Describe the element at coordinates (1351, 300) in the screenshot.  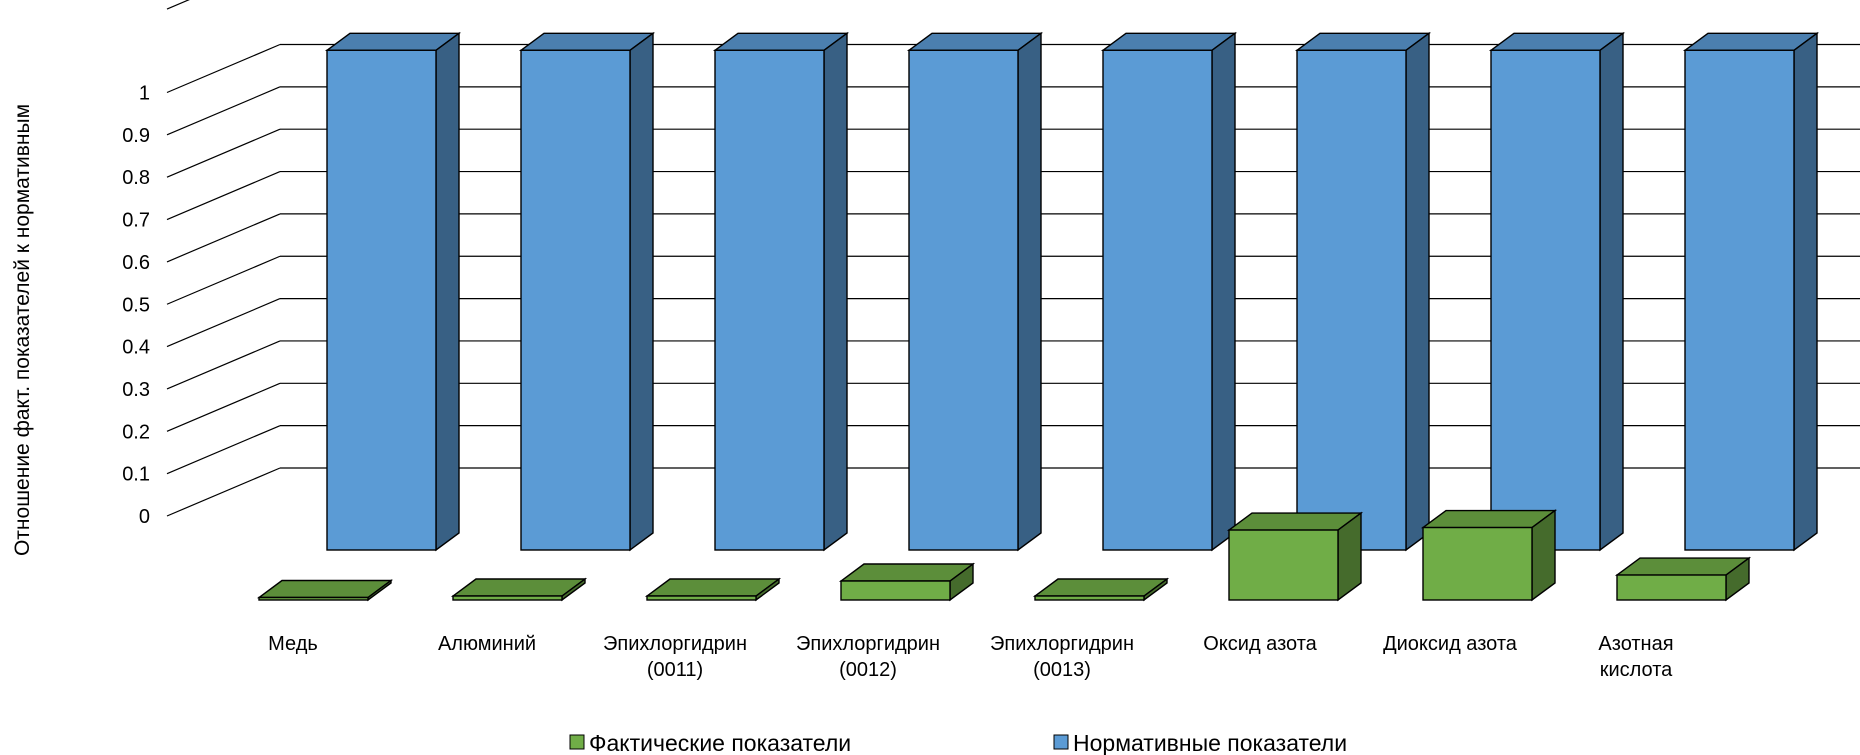
I see `normative-bar-5-front` at that location.